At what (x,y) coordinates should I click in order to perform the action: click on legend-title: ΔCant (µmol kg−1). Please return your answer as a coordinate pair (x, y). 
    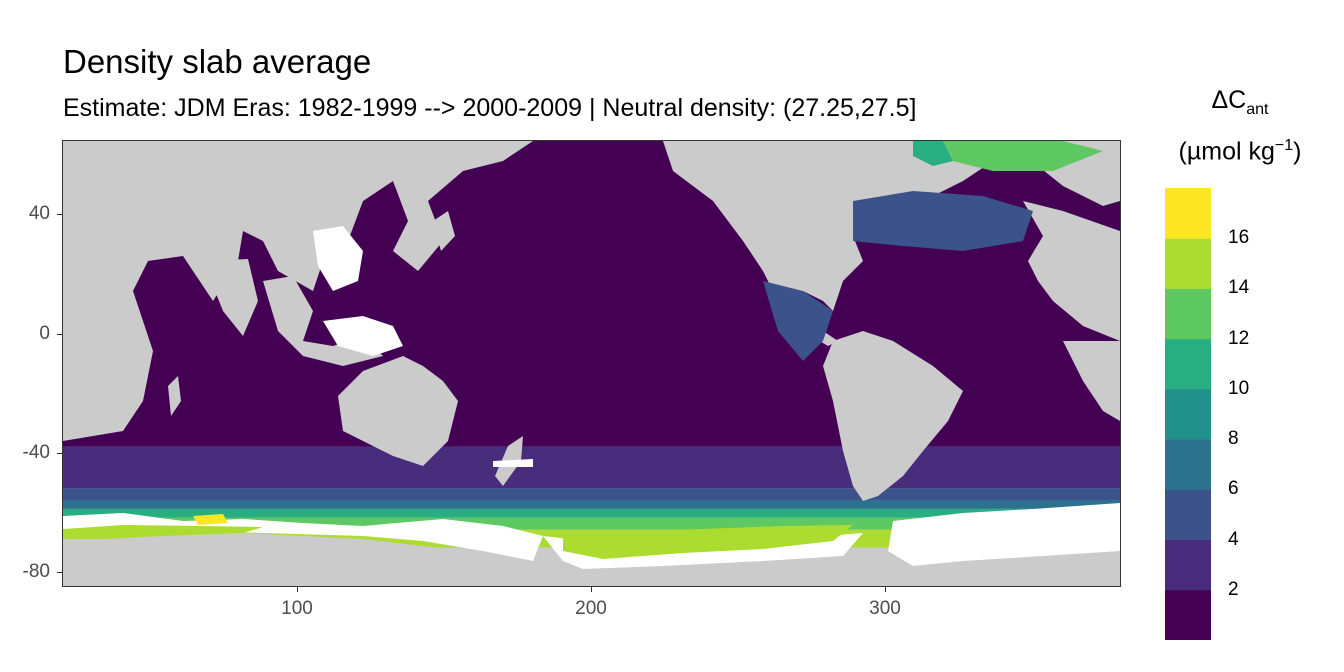
    Looking at the image, I should click on (1240, 125).